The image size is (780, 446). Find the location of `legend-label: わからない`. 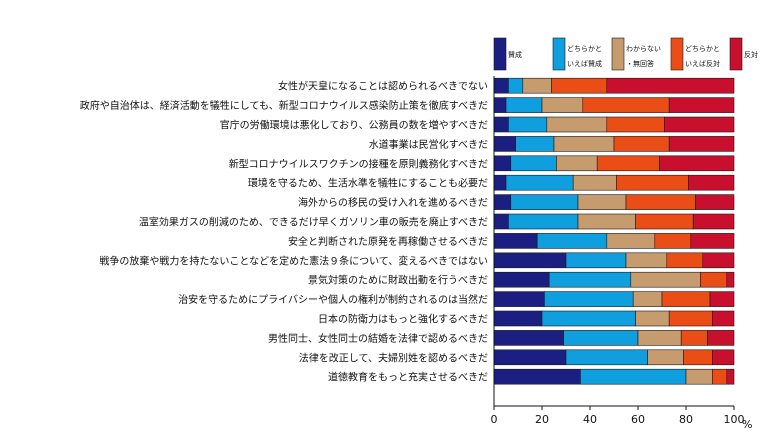

legend-label: わからない is located at coordinates (643, 49).